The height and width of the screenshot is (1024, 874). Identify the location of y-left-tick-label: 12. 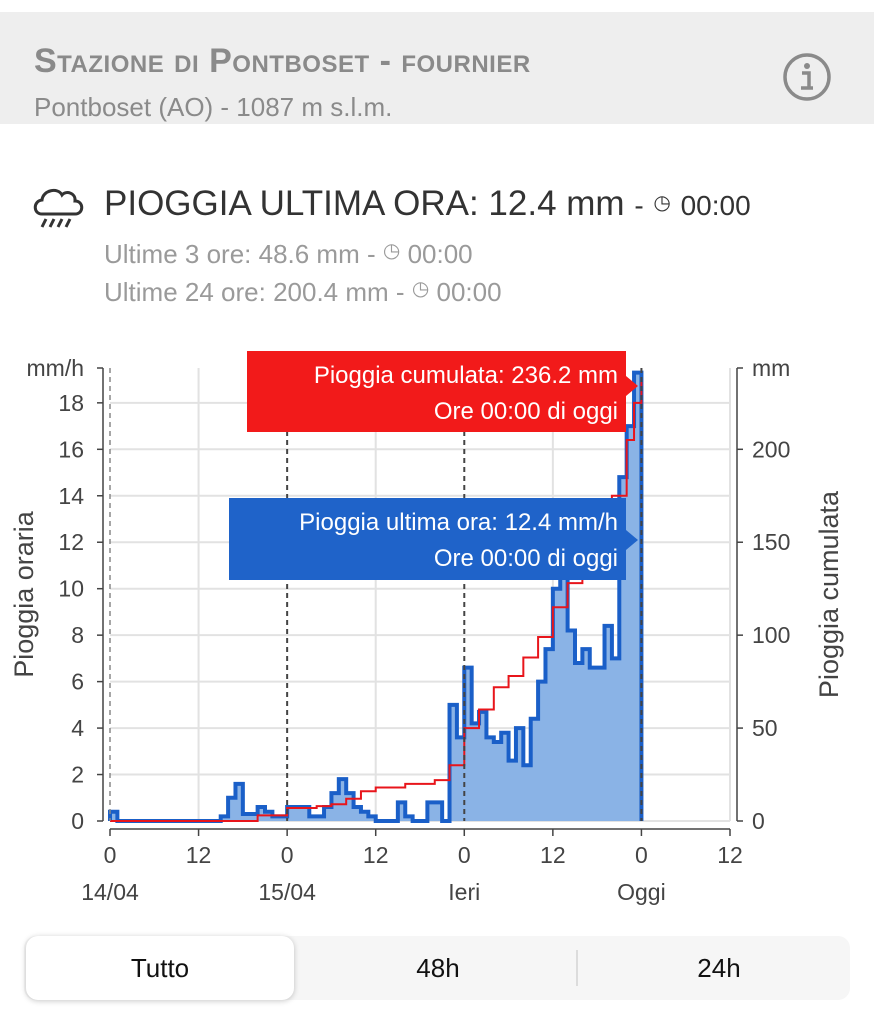
(71, 542).